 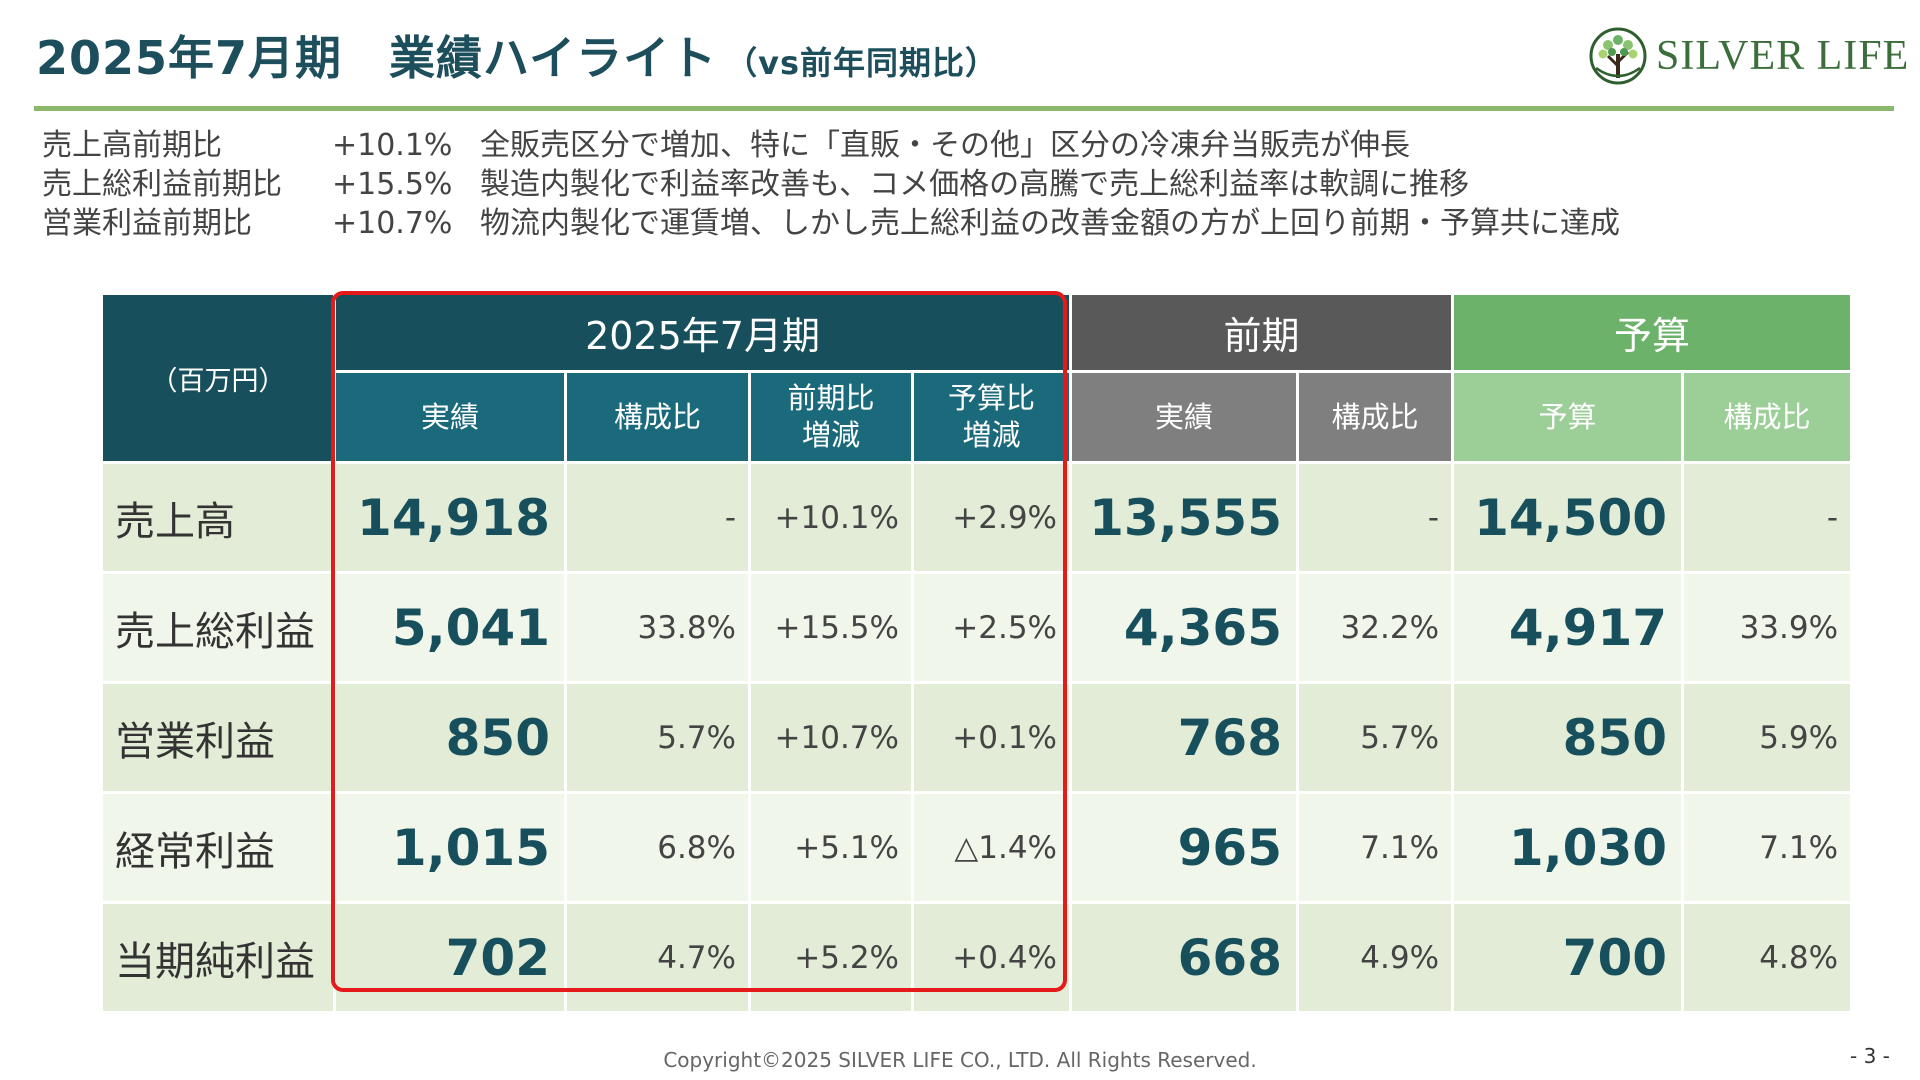 I want to click on yoy-value: +5.2%, so click(x=831, y=957).